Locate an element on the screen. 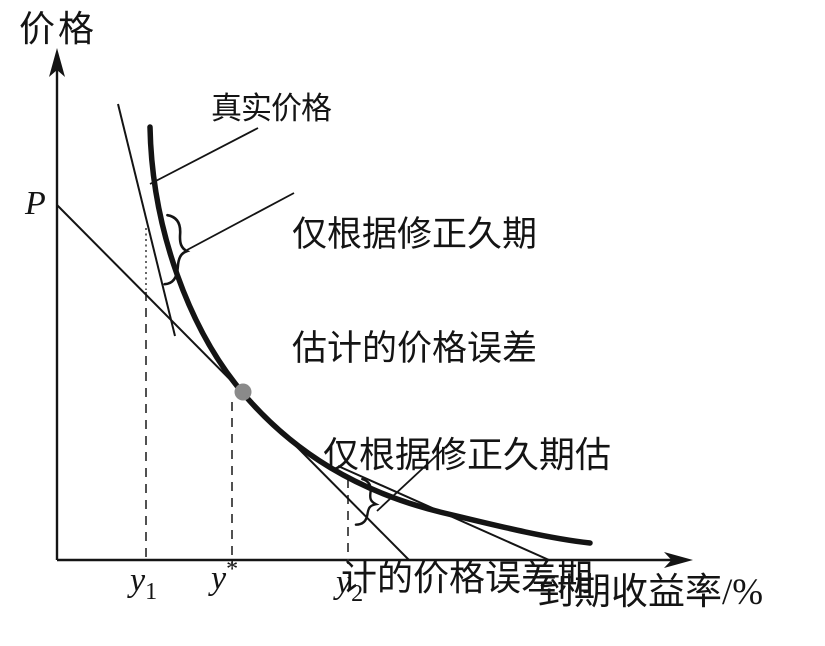 The image size is (825, 646). tick-label-y1: y1 is located at coordinates (143, 583).